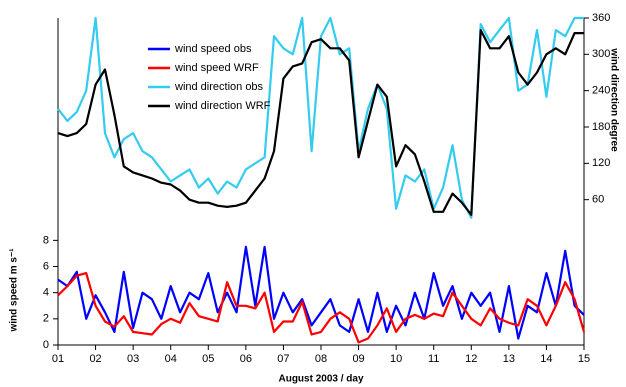  Describe the element at coordinates (14, 290) in the screenshot. I see `y-axis-label: wind speed m s⁻¹` at that location.